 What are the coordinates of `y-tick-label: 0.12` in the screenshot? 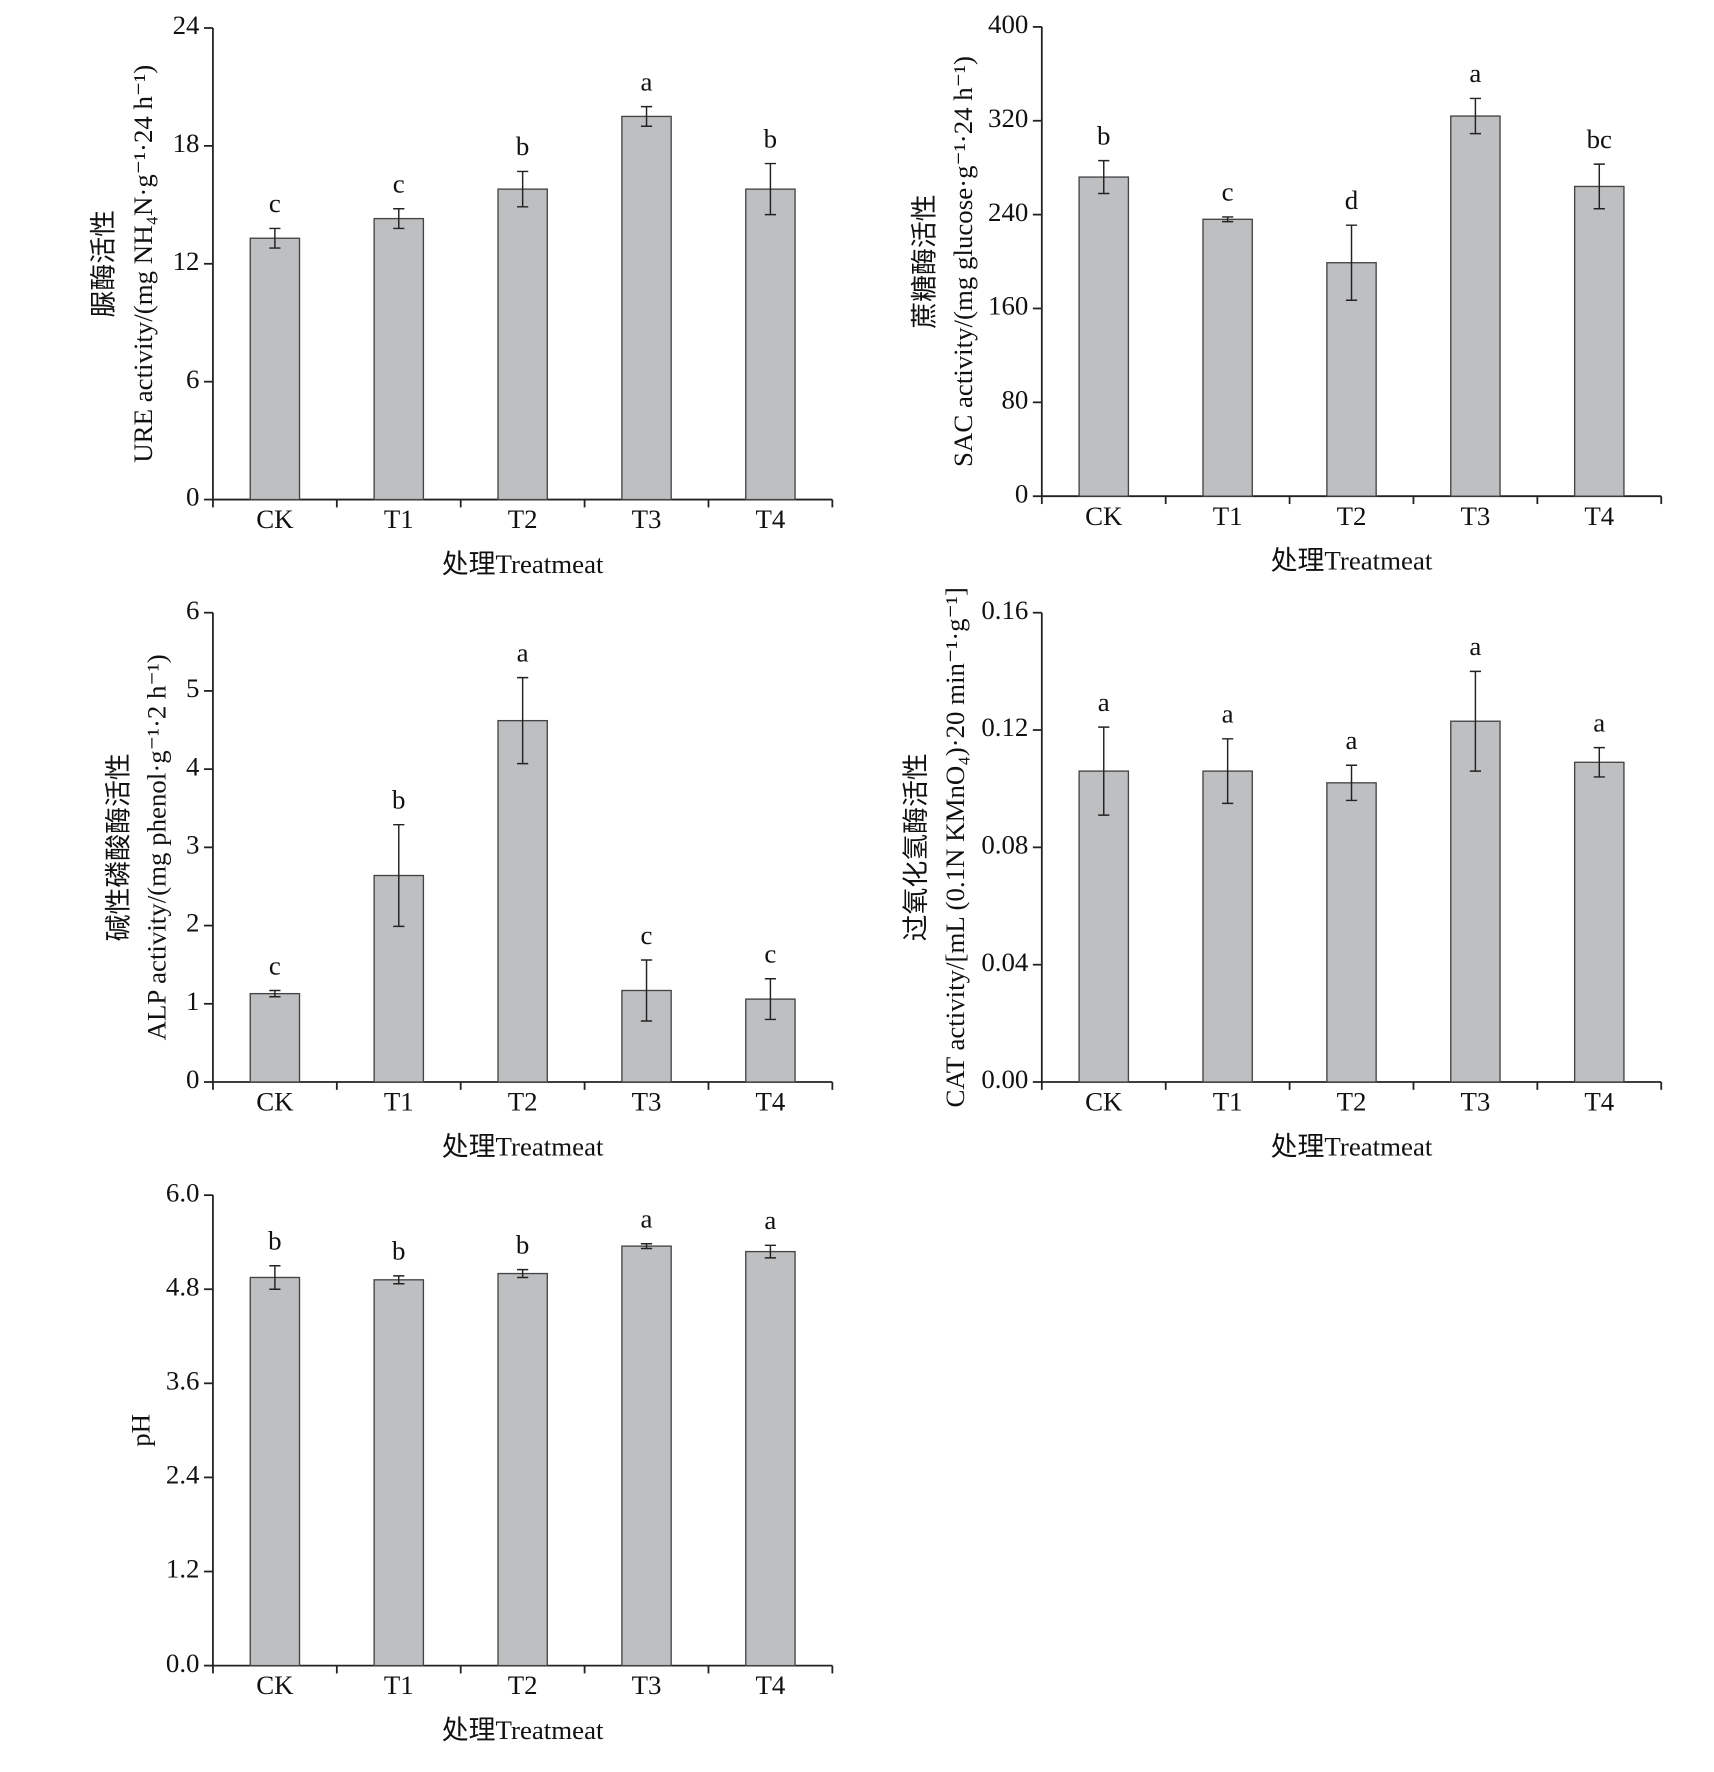 It's located at (1004, 727).